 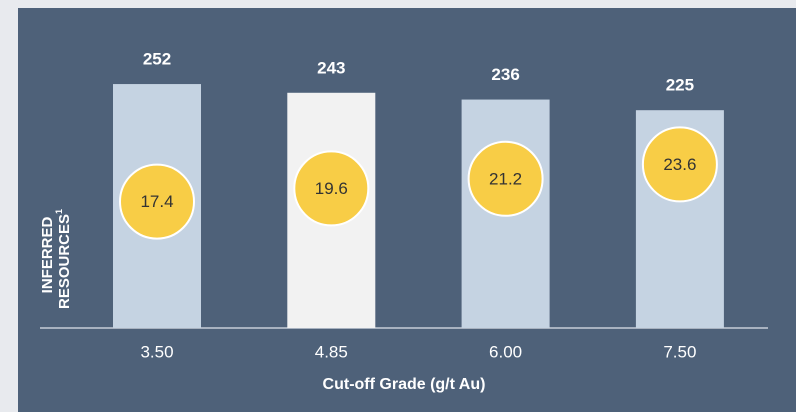 I want to click on y-axis-title-line: RESOURCES1, so click(x=63, y=259).